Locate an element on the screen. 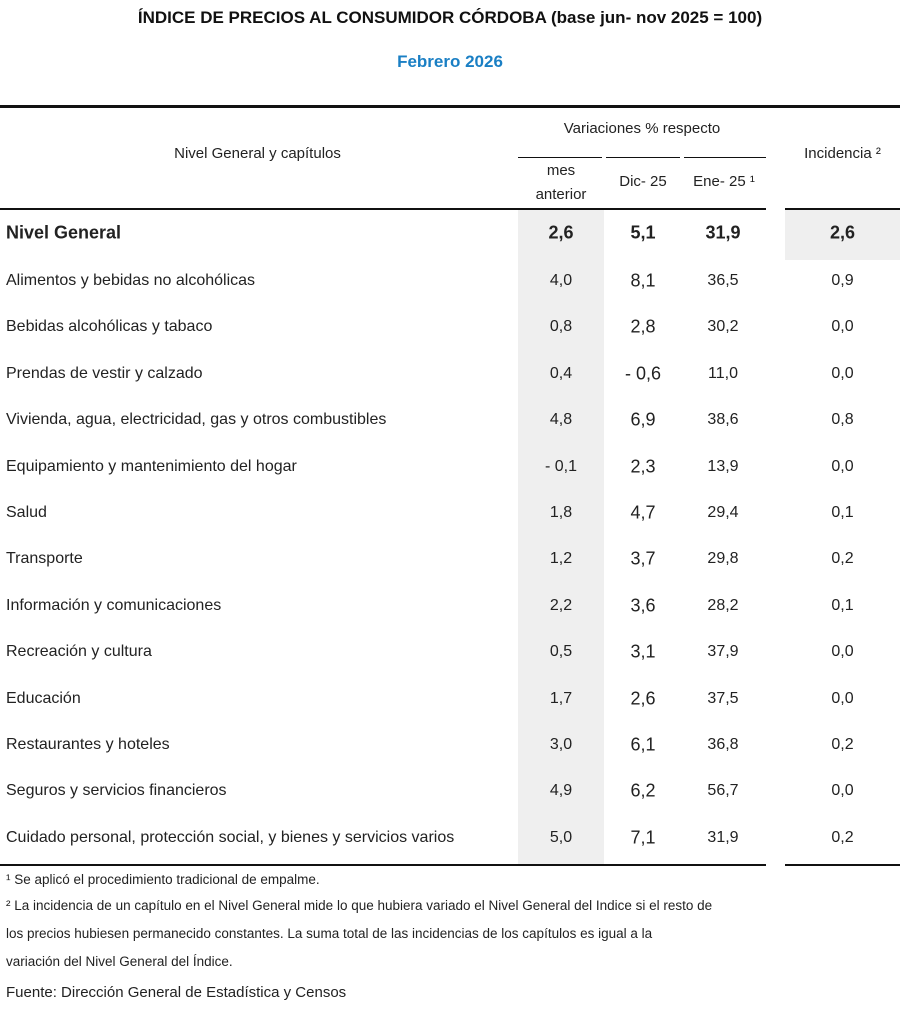  value-ene-25: 36,8 is located at coordinates (723, 744).